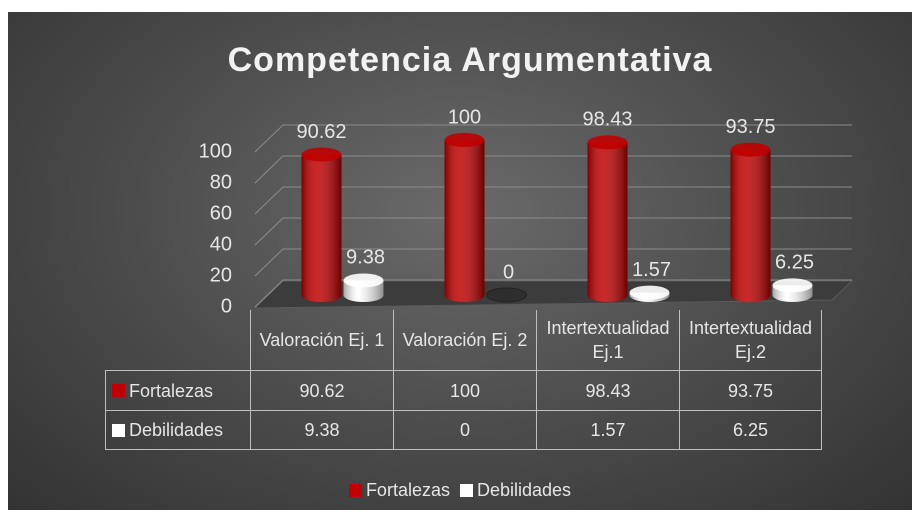 The width and height of the screenshot is (920, 521). What do you see at coordinates (365, 258) in the screenshot?
I see `data-label: 9.38` at bounding box center [365, 258].